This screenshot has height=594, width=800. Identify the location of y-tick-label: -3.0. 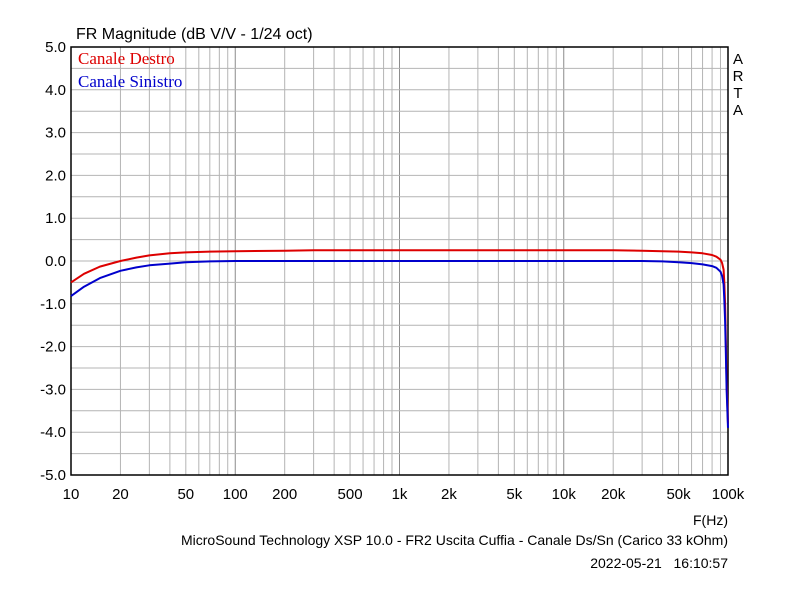
(53, 389).